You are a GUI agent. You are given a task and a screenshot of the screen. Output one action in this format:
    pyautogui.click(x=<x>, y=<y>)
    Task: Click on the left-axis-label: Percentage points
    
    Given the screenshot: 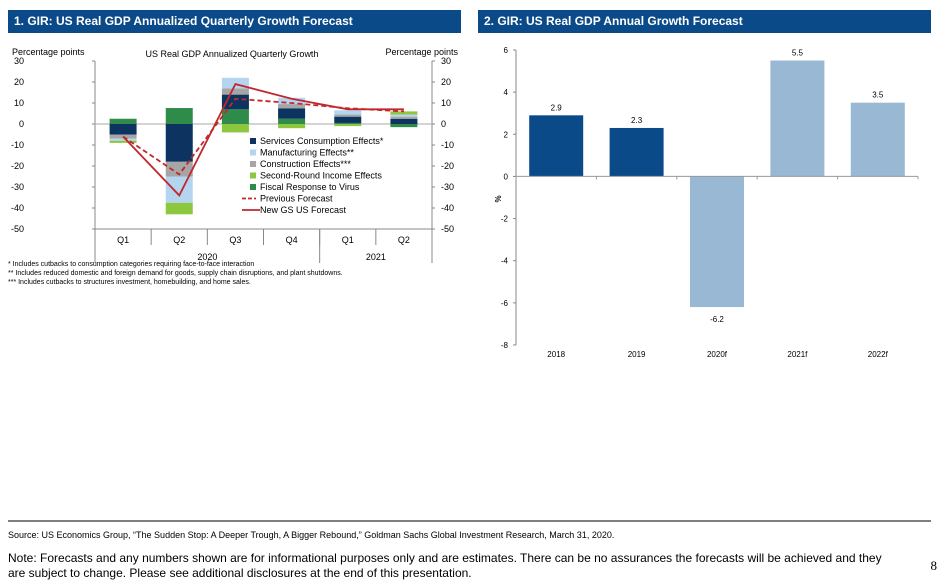 What is the action you would take?
    pyautogui.click(x=48, y=52)
    